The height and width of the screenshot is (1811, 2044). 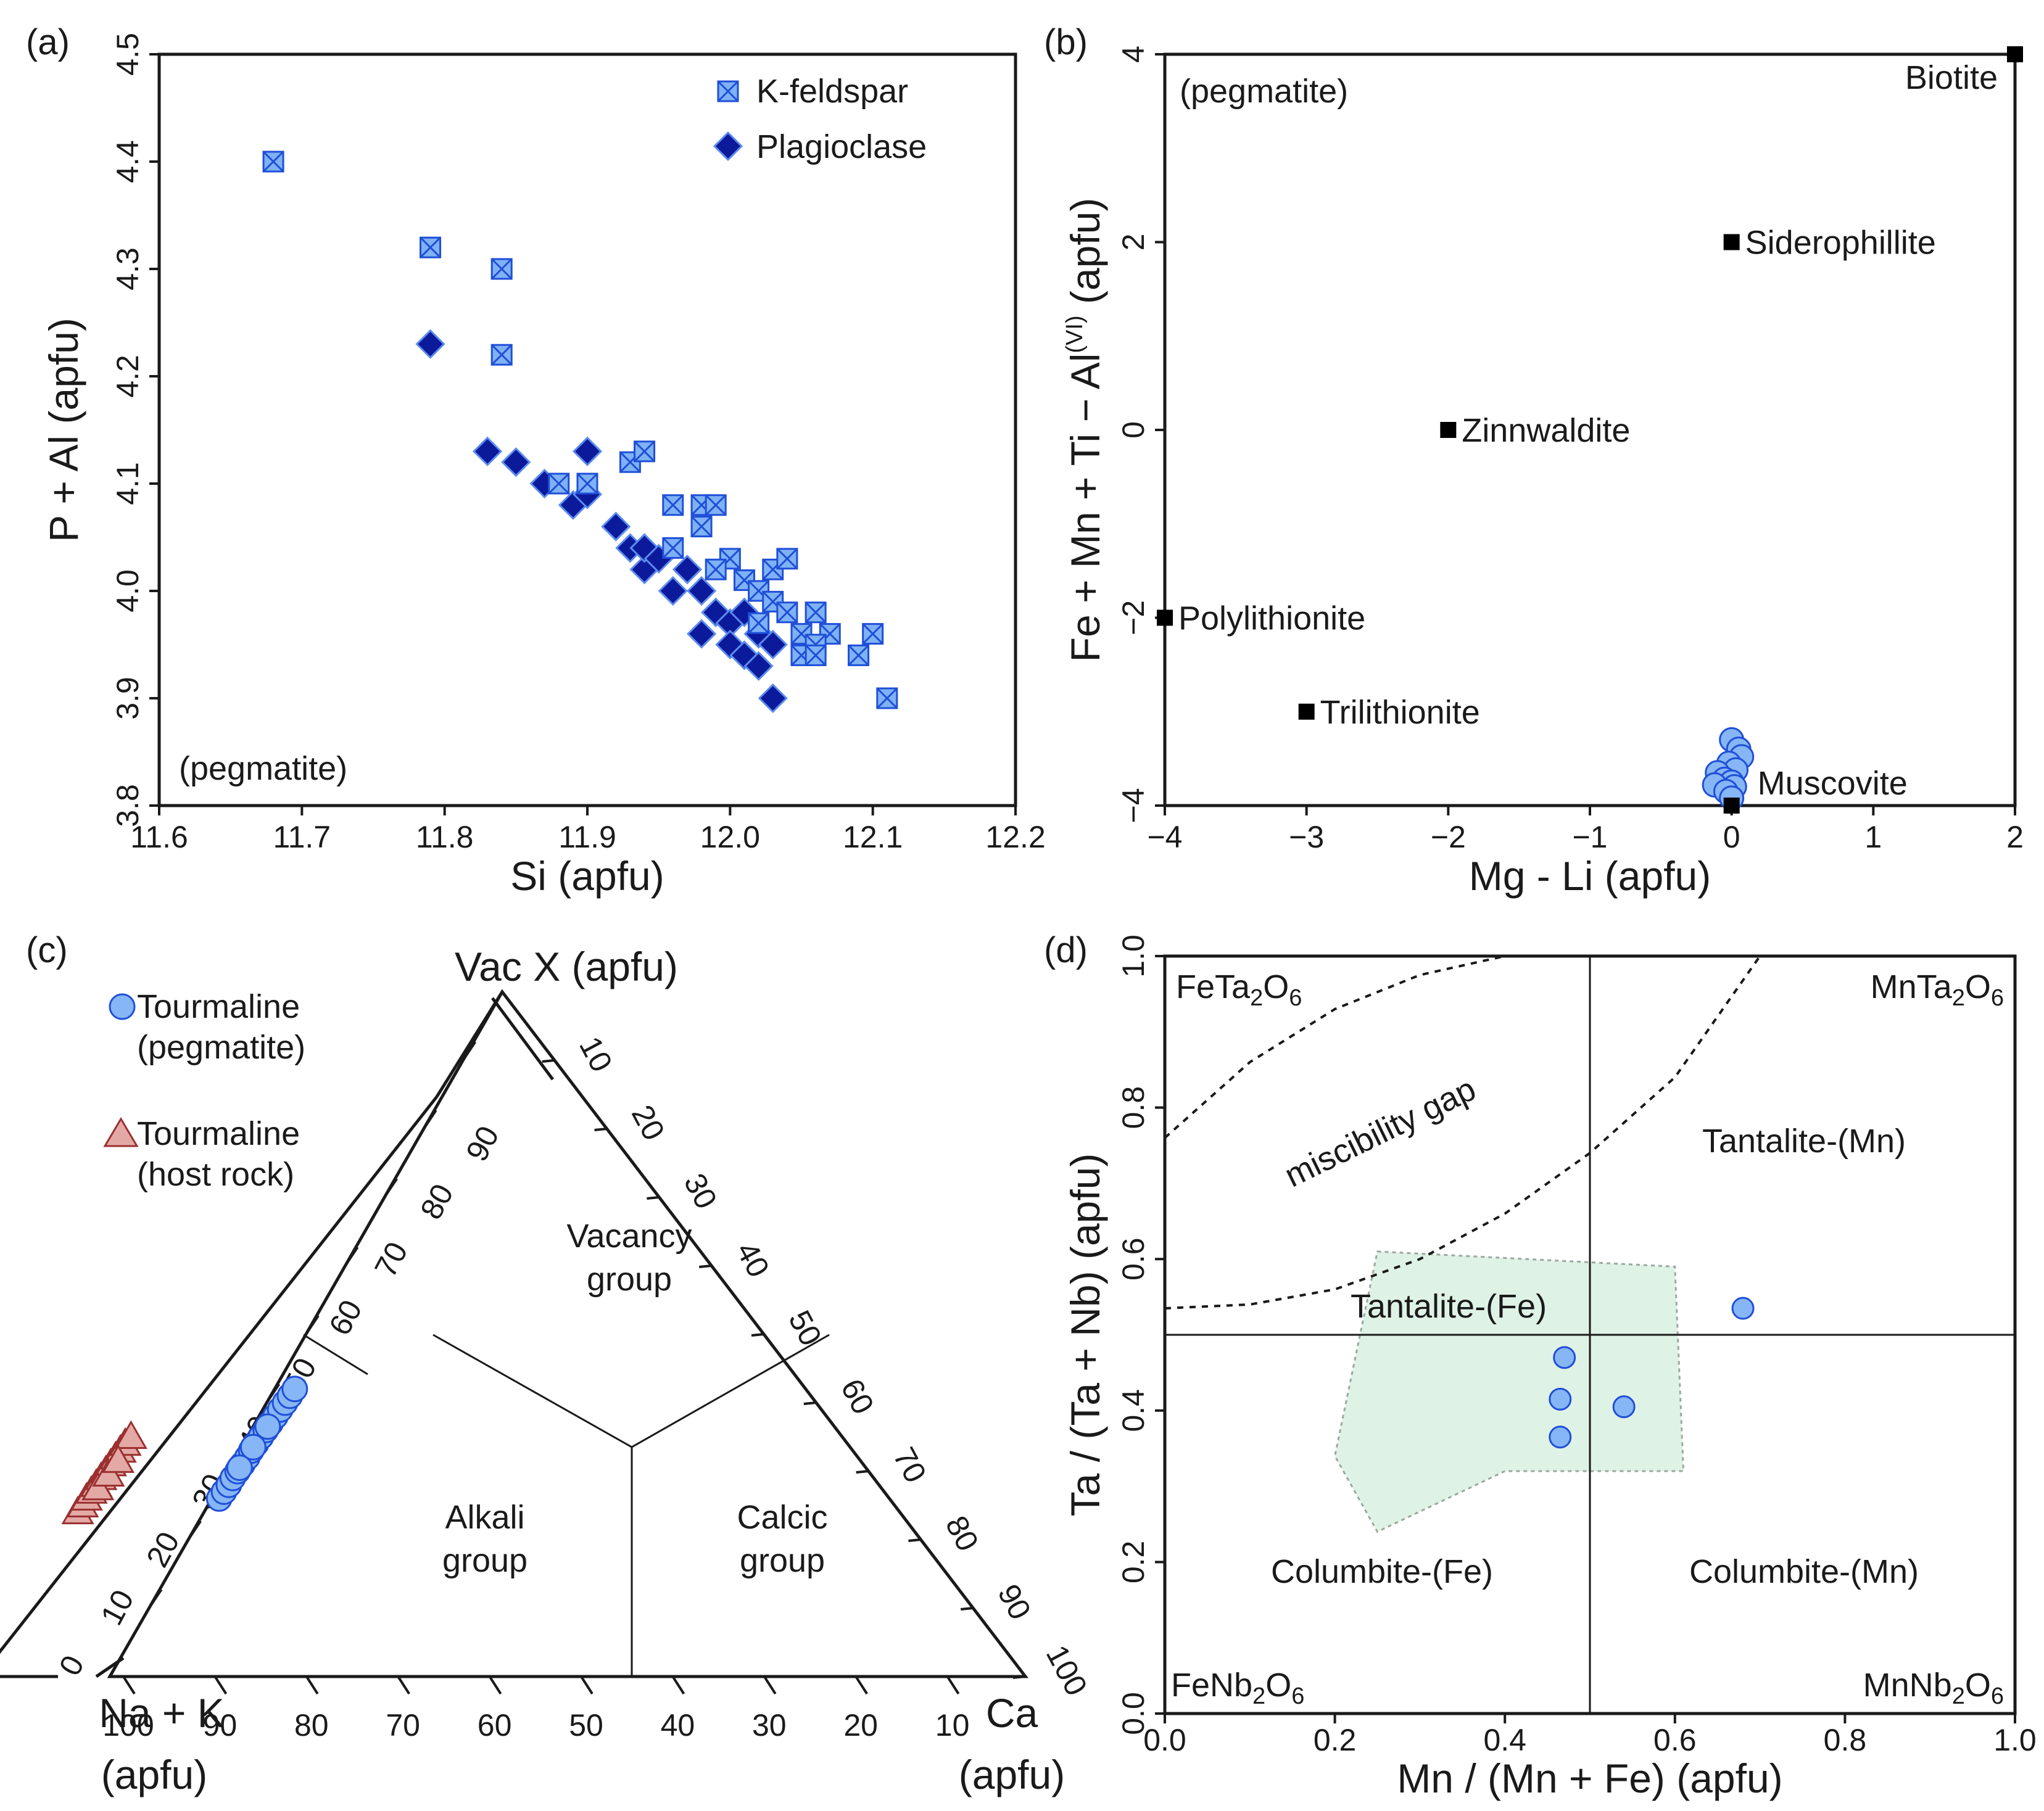 I want to click on ternary-divider-upper, so click(x=631, y=1391).